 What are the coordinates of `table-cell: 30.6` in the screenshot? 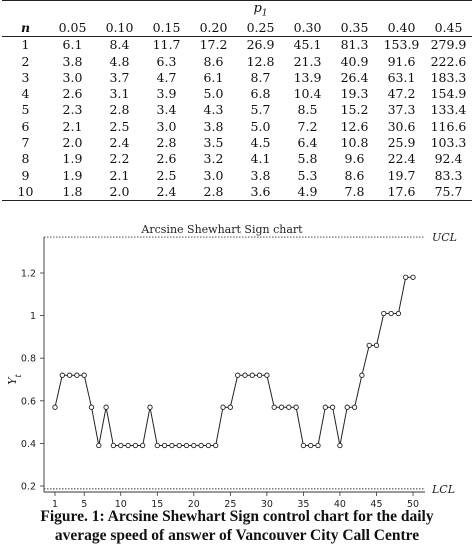 It's located at (401, 126).